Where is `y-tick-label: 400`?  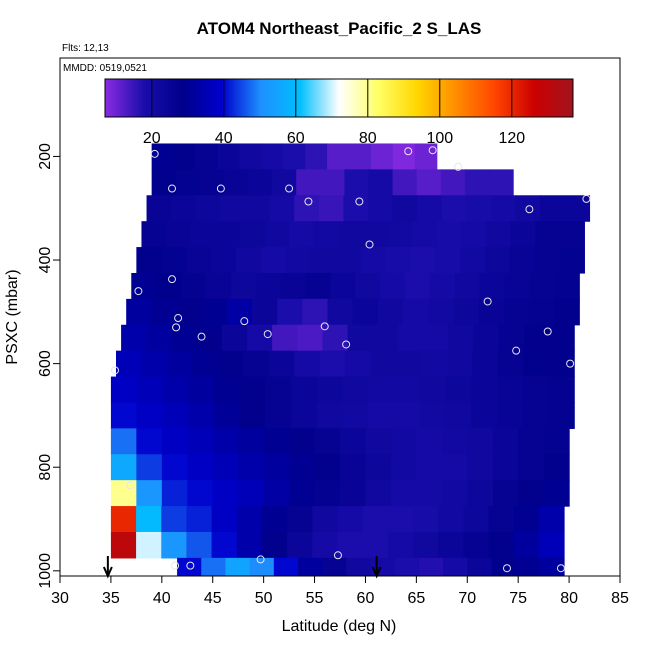 y-tick-label: 400 is located at coordinates (45, 260).